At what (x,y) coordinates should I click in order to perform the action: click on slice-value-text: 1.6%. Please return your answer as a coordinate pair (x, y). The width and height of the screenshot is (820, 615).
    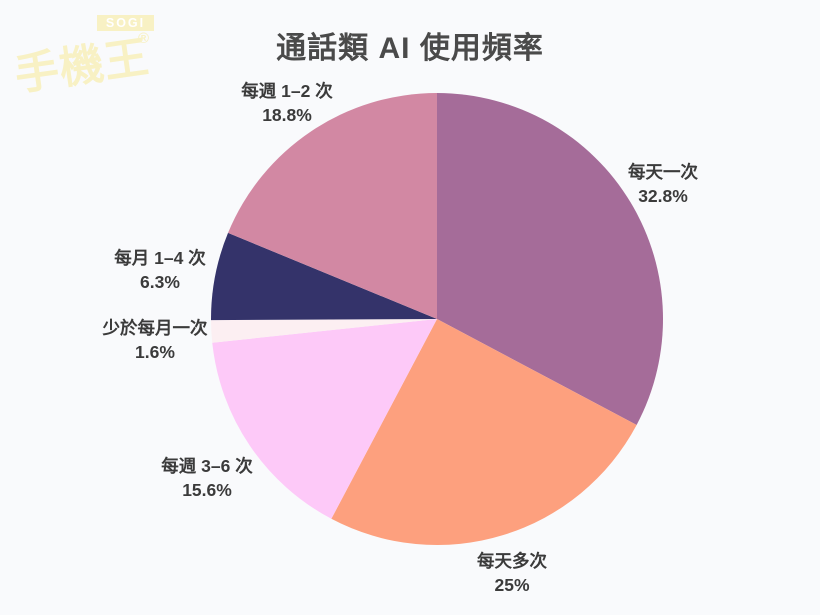
    Looking at the image, I should click on (155, 352).